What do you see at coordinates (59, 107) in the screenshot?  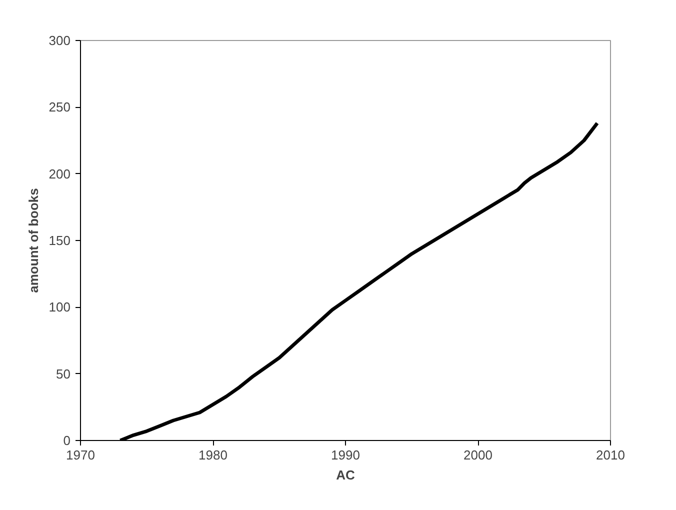 I see `y-tick-label: 250` at bounding box center [59, 107].